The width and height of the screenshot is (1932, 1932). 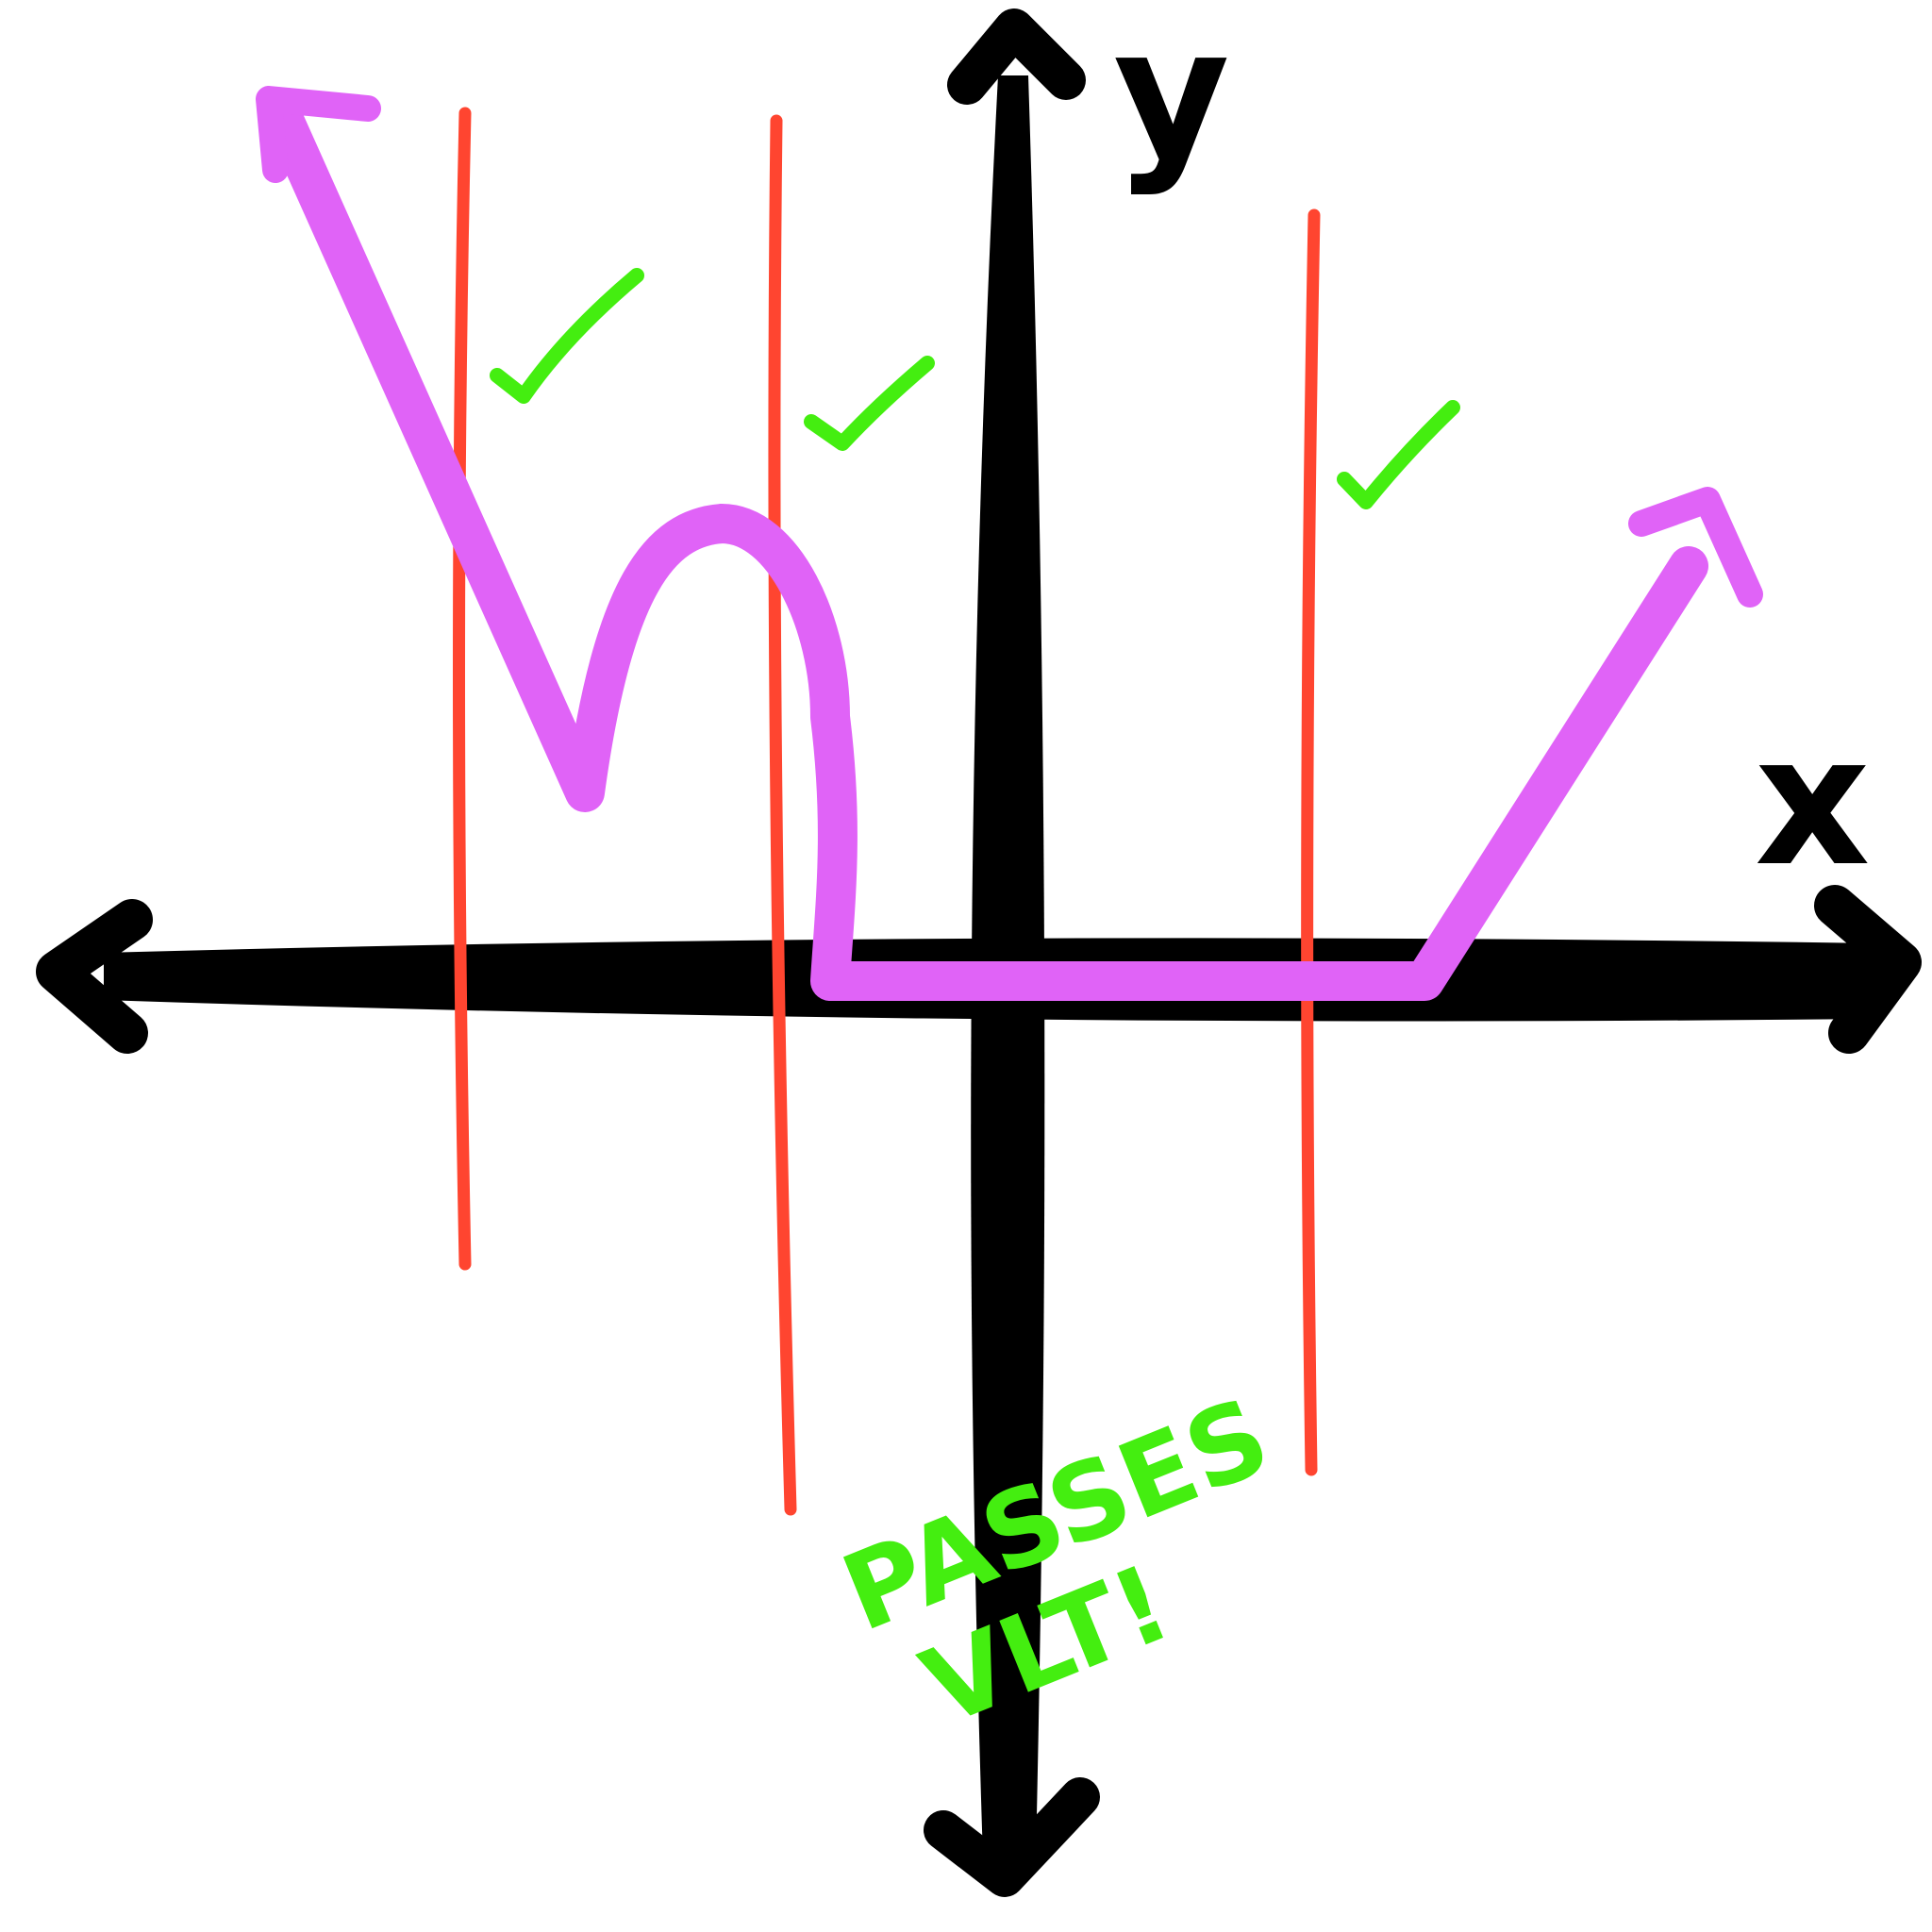 I want to click on x-axis-label: x, so click(x=1813, y=801).